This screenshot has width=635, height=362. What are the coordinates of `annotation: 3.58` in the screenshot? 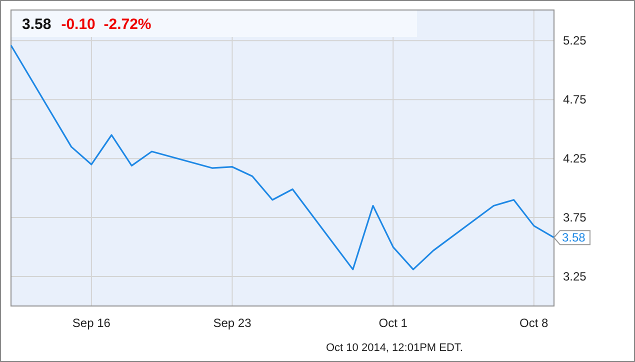 It's located at (574, 237).